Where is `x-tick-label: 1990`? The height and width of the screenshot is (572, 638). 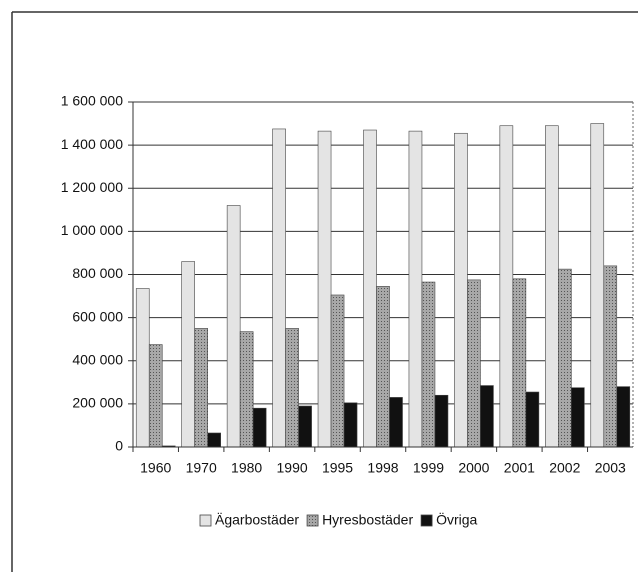 x-tick-label: 1990 is located at coordinates (292, 468).